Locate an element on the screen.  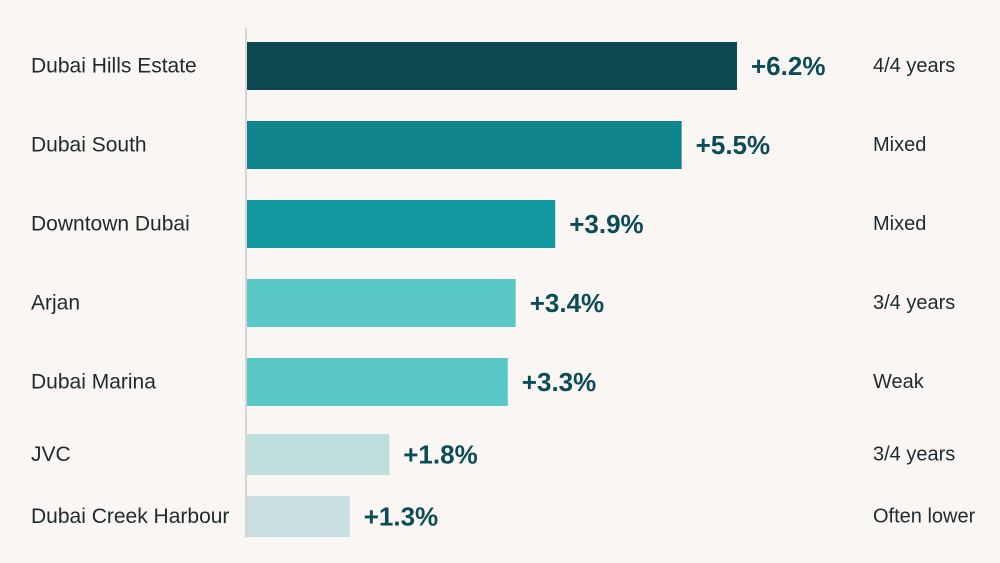
category-label: Dubai South is located at coordinates (89, 145).